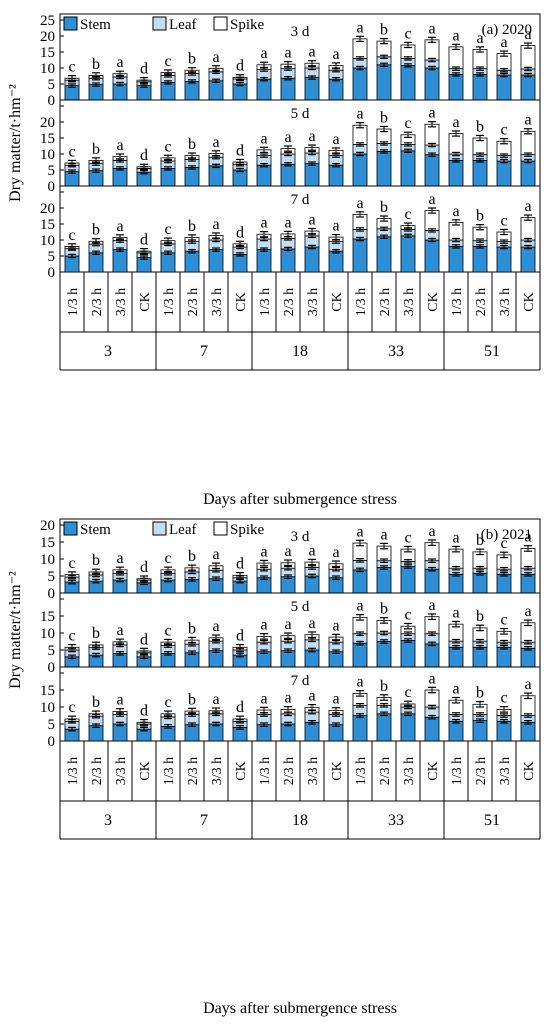  What do you see at coordinates (204, 351) in the screenshot?
I see `group-label: 7` at bounding box center [204, 351].